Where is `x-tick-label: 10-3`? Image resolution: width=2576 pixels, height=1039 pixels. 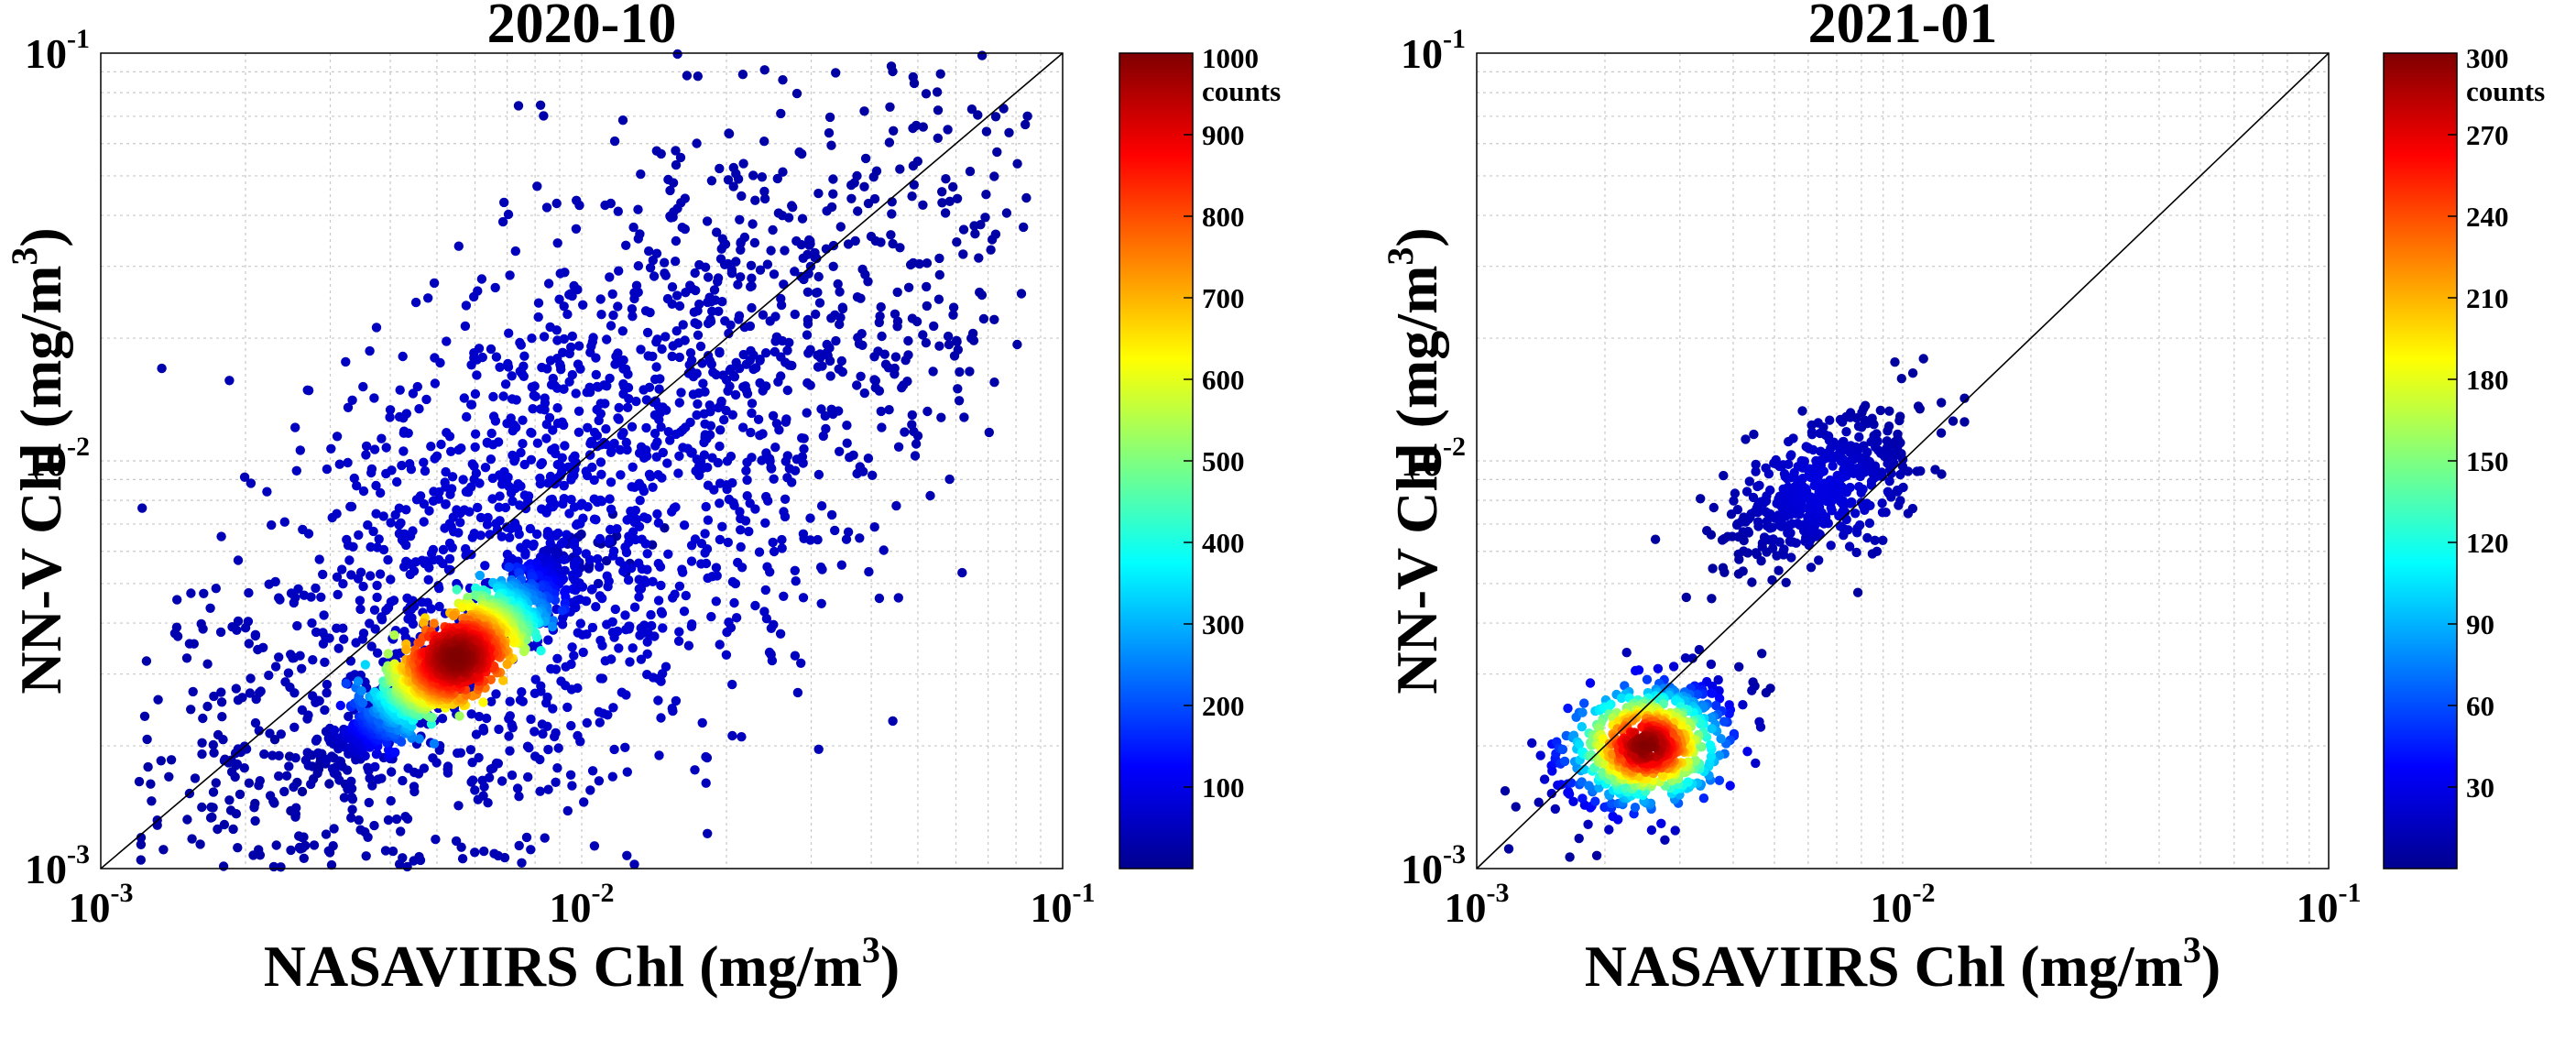 x-tick-label: 10-3 is located at coordinates (102, 904).